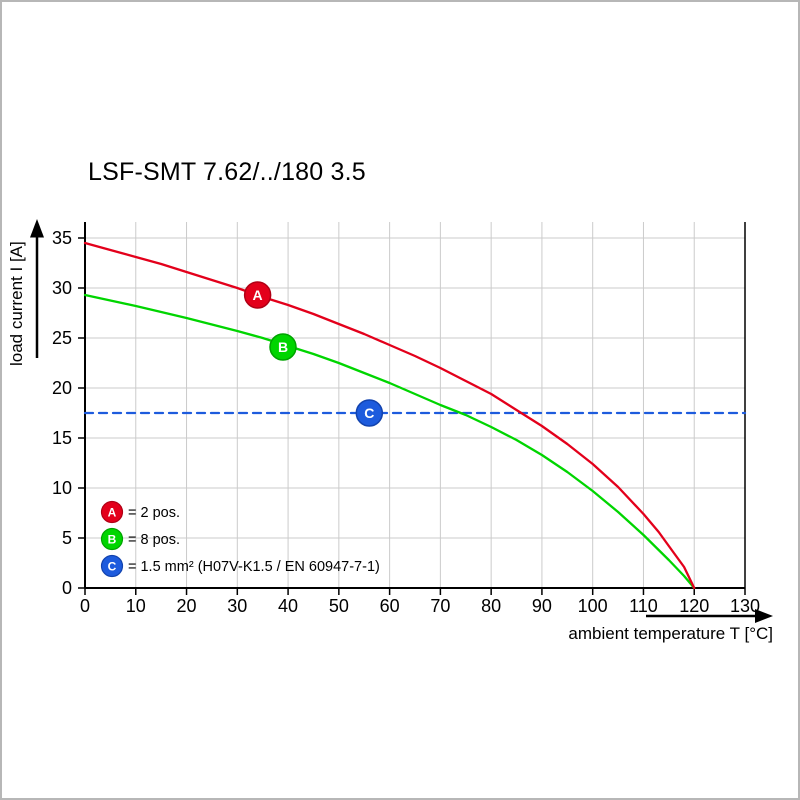 The width and height of the screenshot is (800, 800). I want to click on legend-label-B: = 8 pos., so click(154, 540).